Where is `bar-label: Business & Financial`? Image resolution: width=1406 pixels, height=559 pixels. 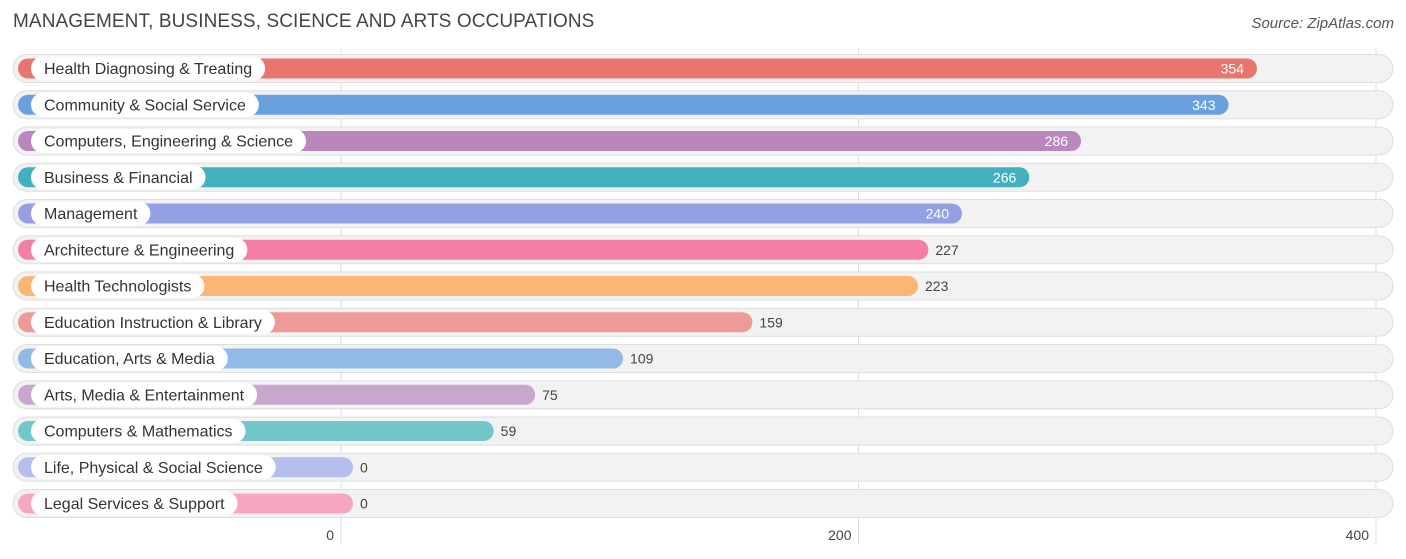 bar-label: Business & Financial is located at coordinates (118, 178).